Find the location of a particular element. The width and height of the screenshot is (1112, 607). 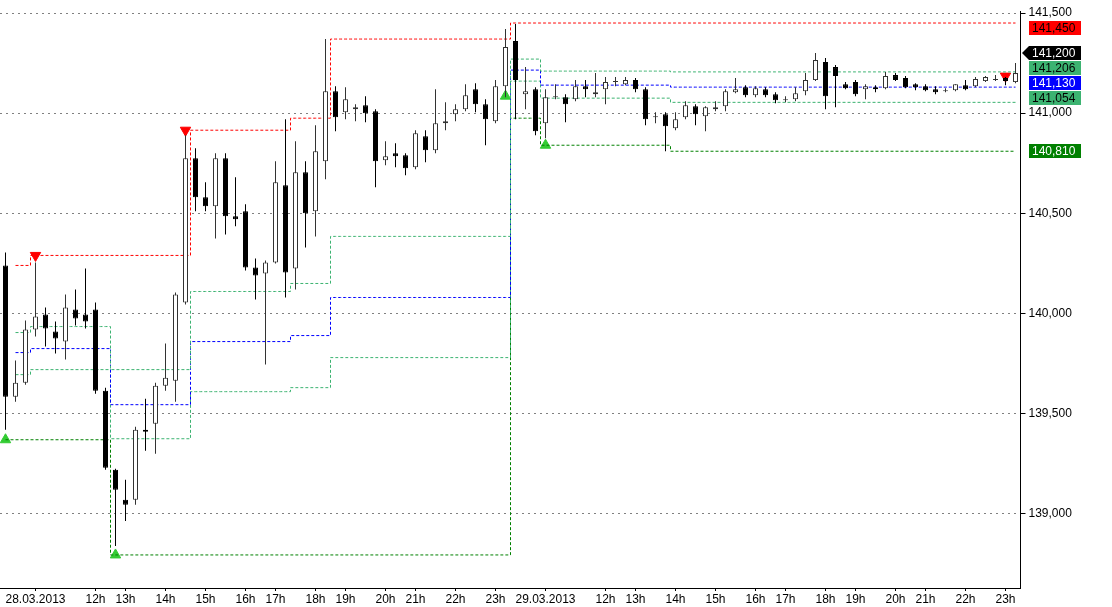

data-label: 141,206 is located at coordinates (1054, 68).